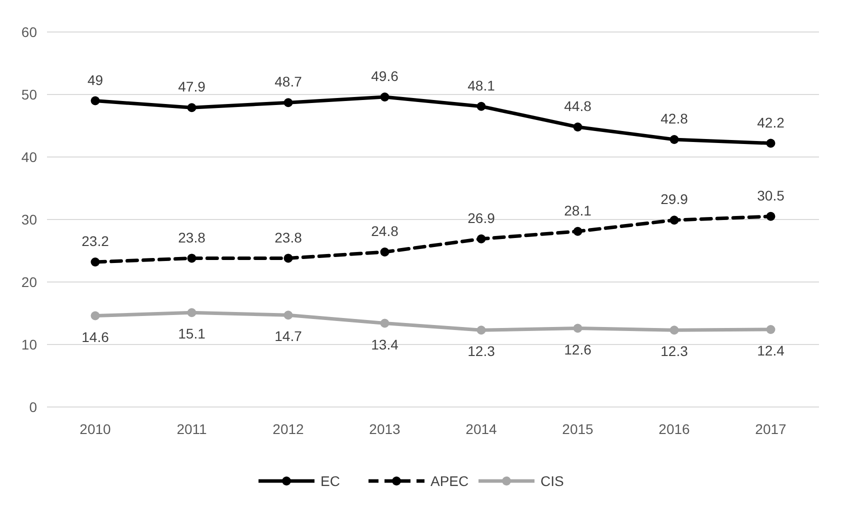 This screenshot has width=847, height=513. Describe the element at coordinates (674, 429) in the screenshot. I see `x-tick-label: 2016` at that location.